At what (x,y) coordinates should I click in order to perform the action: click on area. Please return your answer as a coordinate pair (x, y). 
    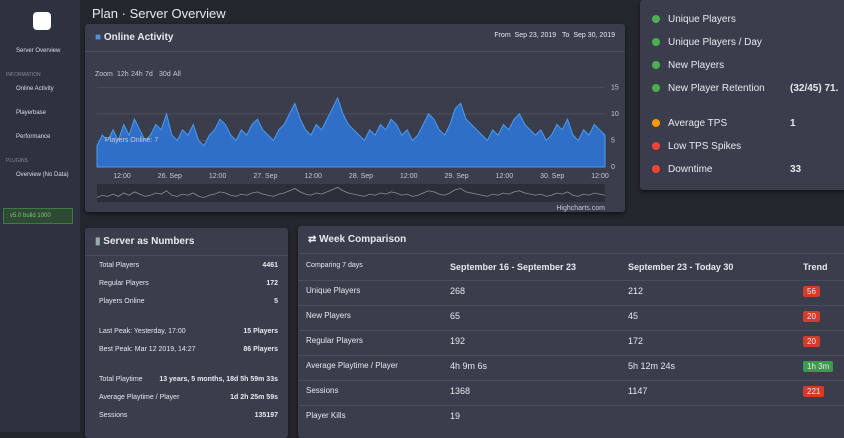
    Looking at the image, I should click on (351, 132).